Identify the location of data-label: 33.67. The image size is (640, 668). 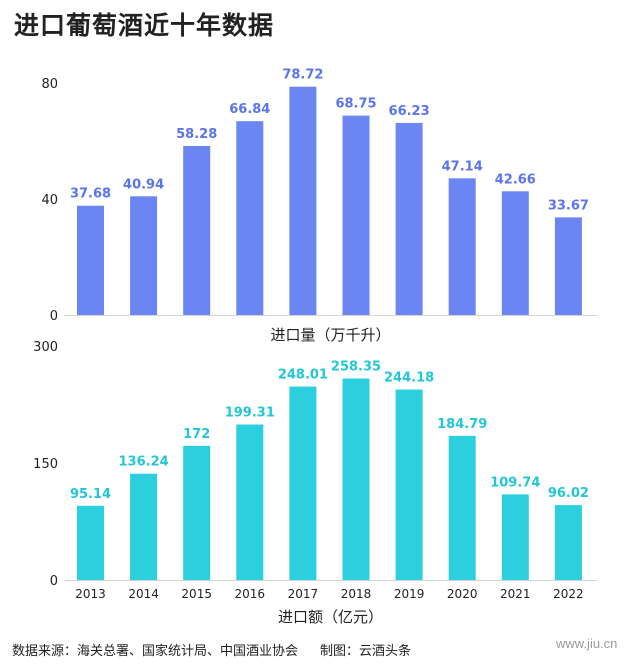
(568, 205).